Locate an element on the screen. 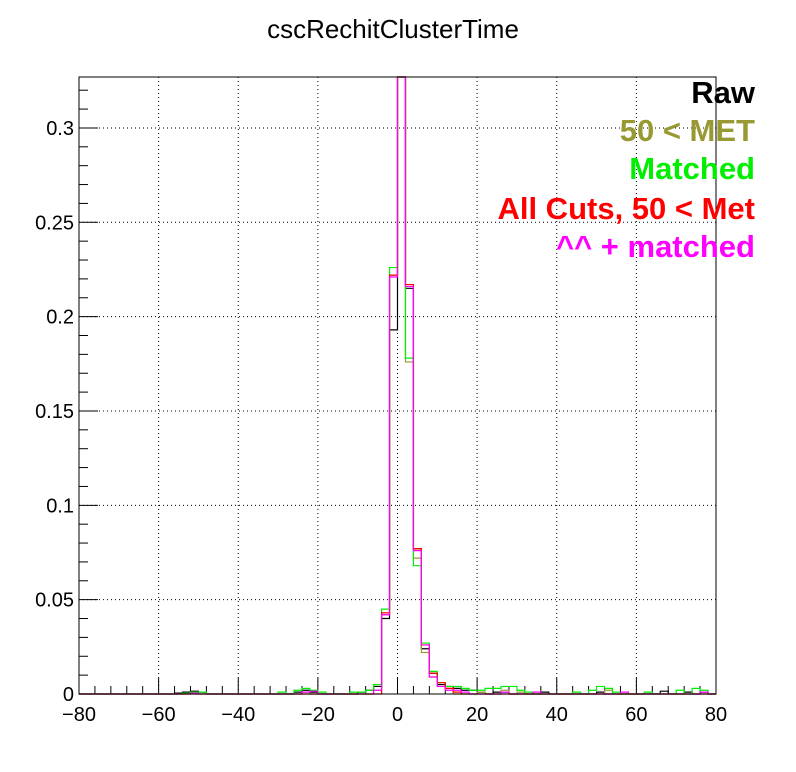 Image resolution: width=796 pixels, height=772 pixels. x-tick-label: −40 is located at coordinates (238, 715).